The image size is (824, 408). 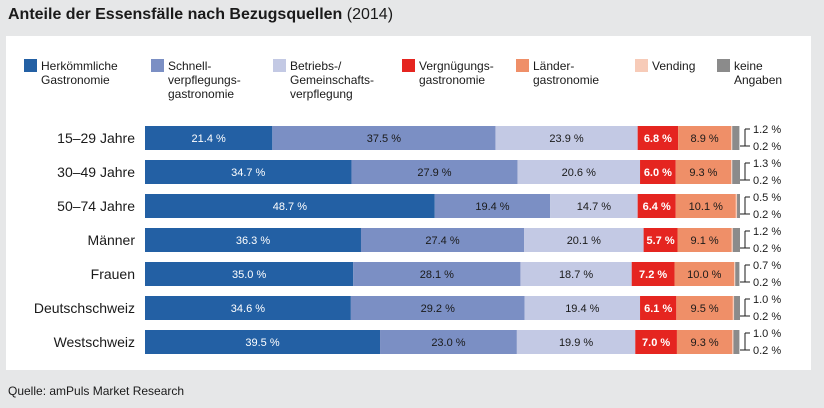 I want to click on category-label-5: Deutschschweiz, so click(x=84, y=308).